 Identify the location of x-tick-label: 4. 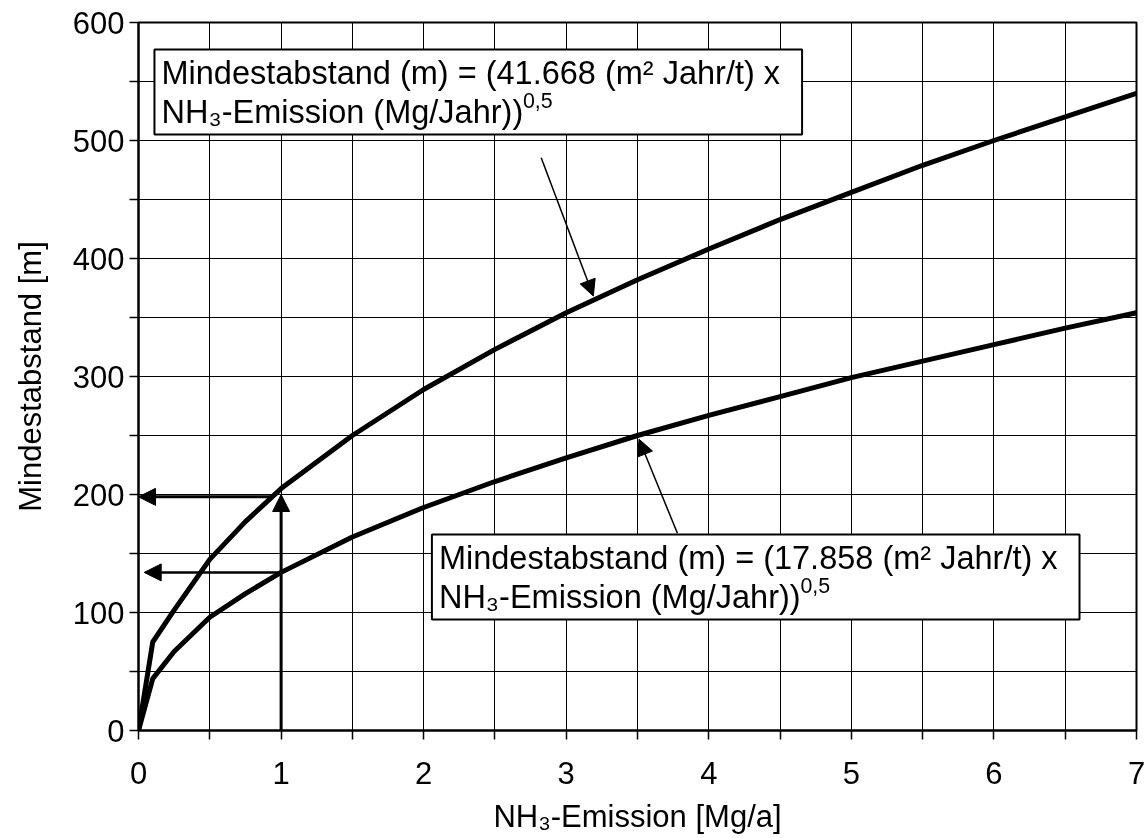
(709, 773).